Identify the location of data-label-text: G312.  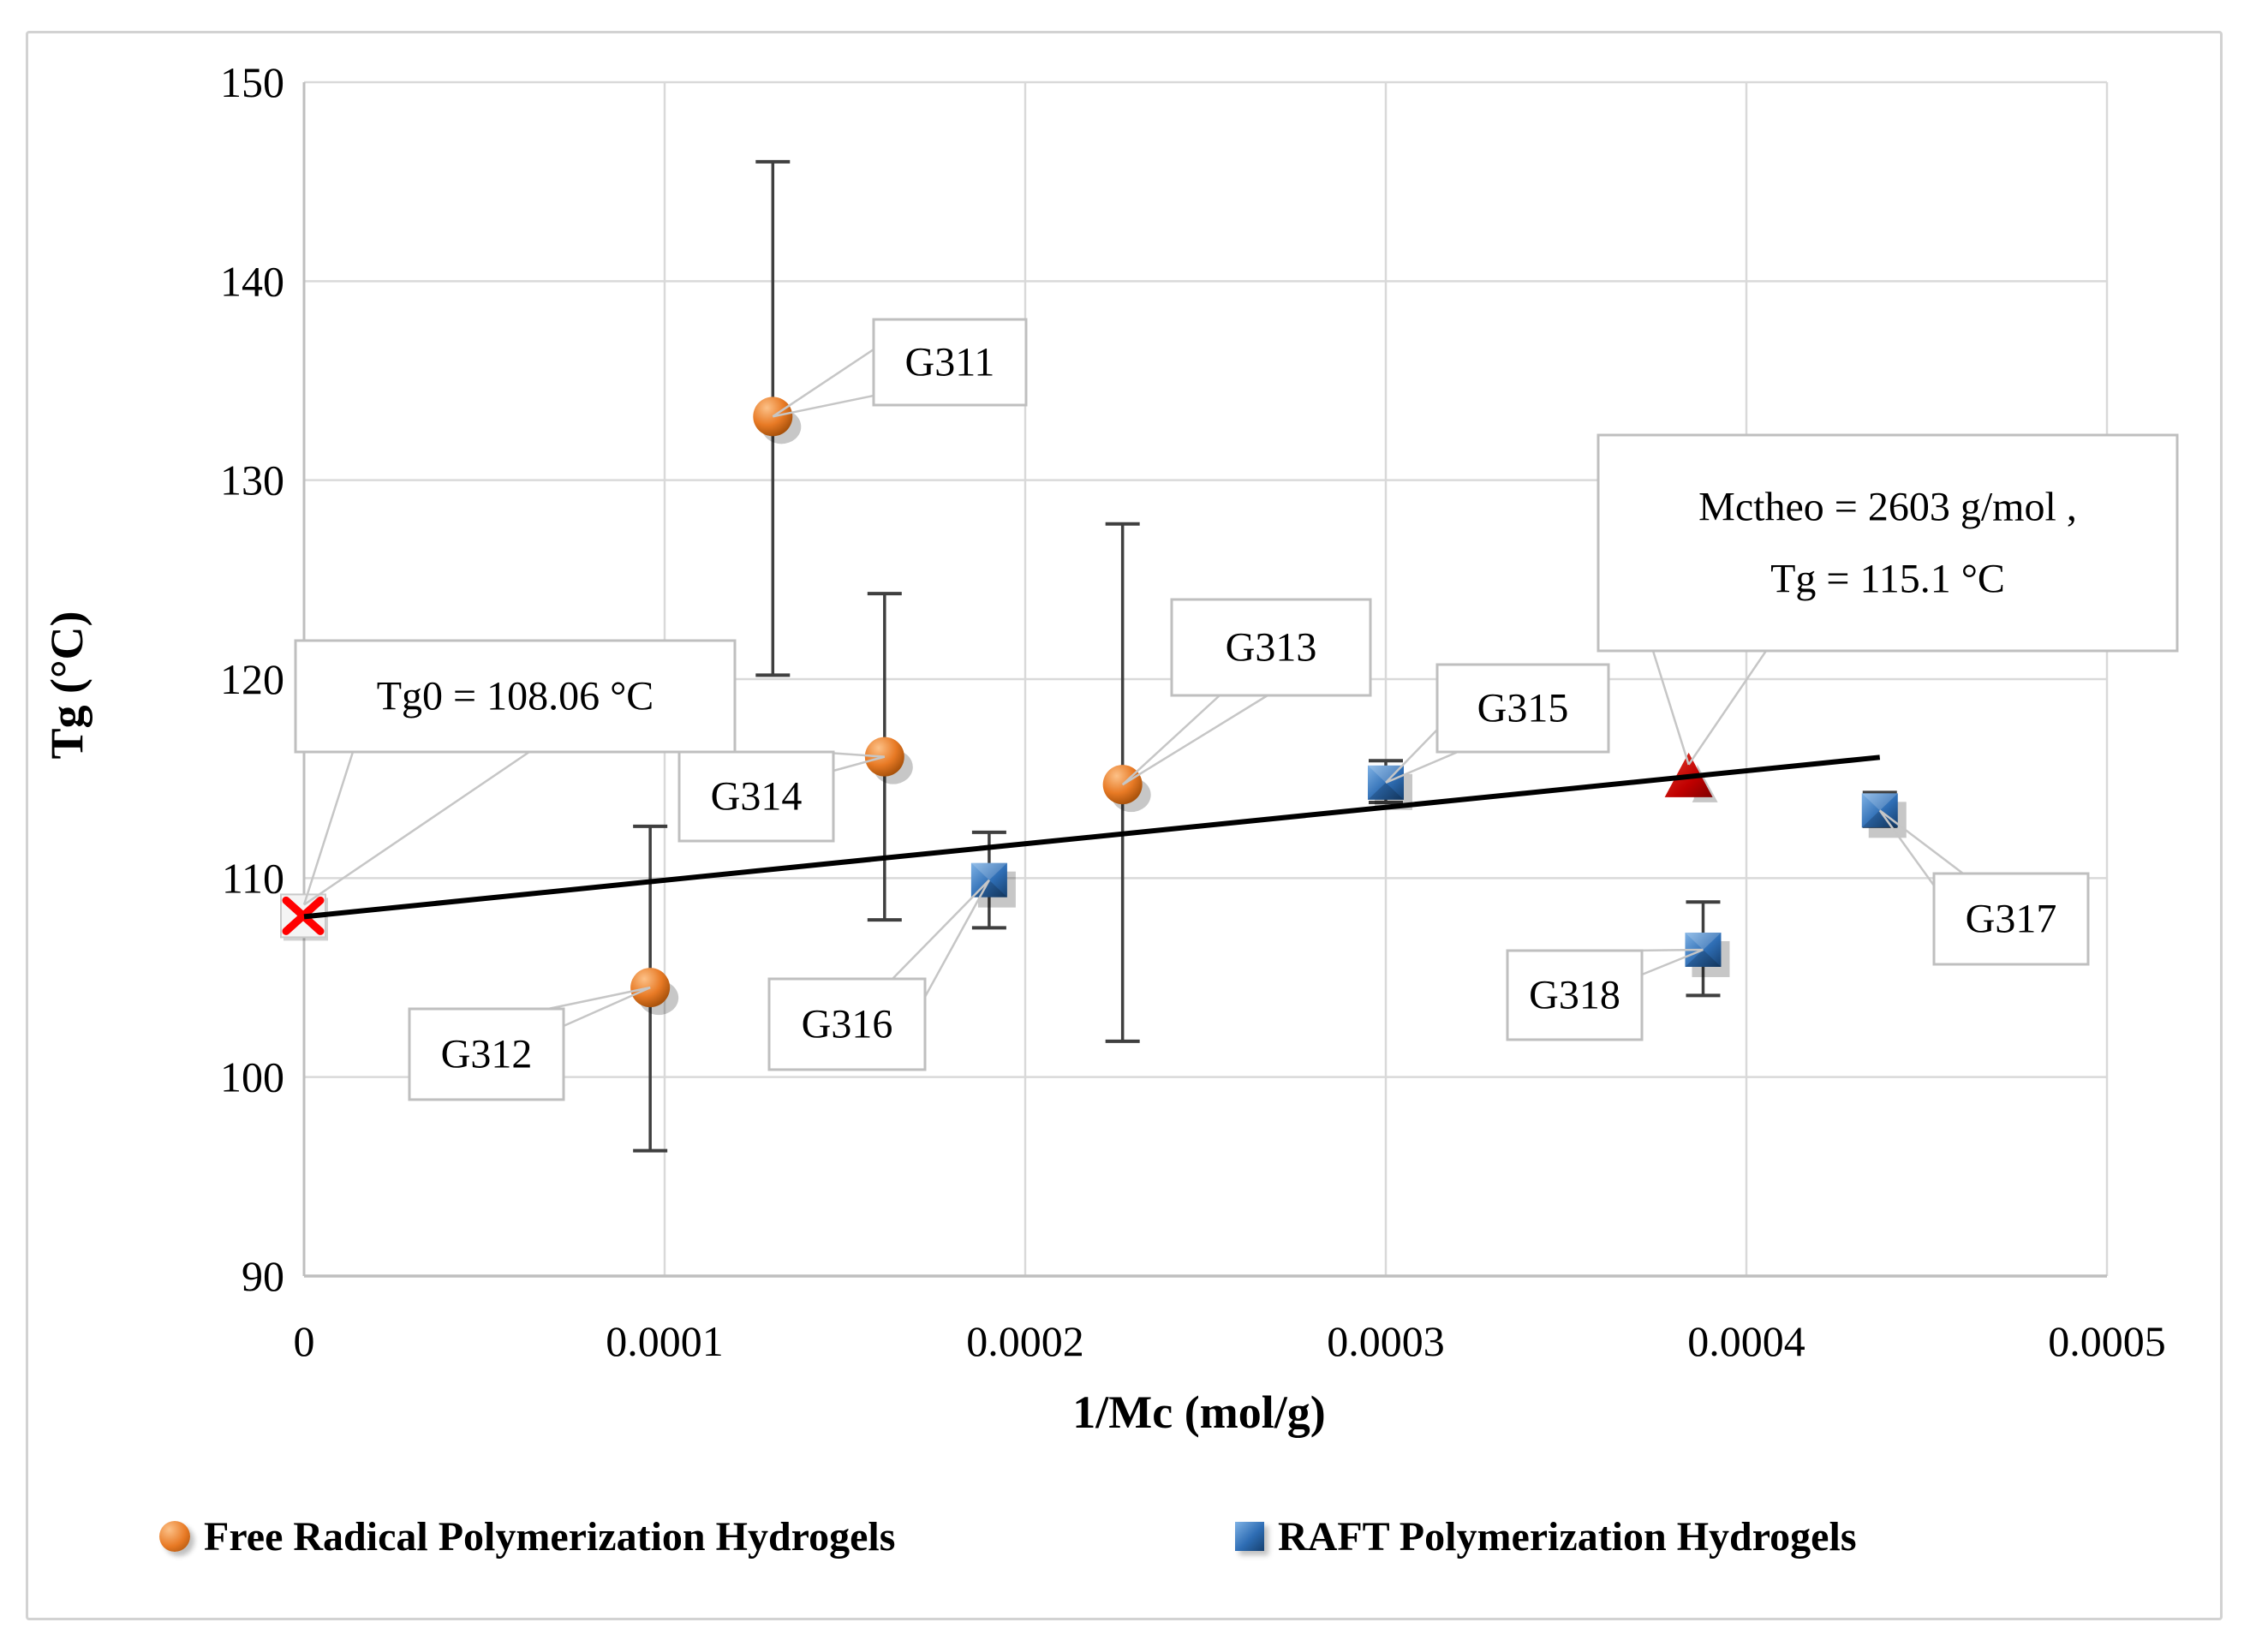
(487, 1054).